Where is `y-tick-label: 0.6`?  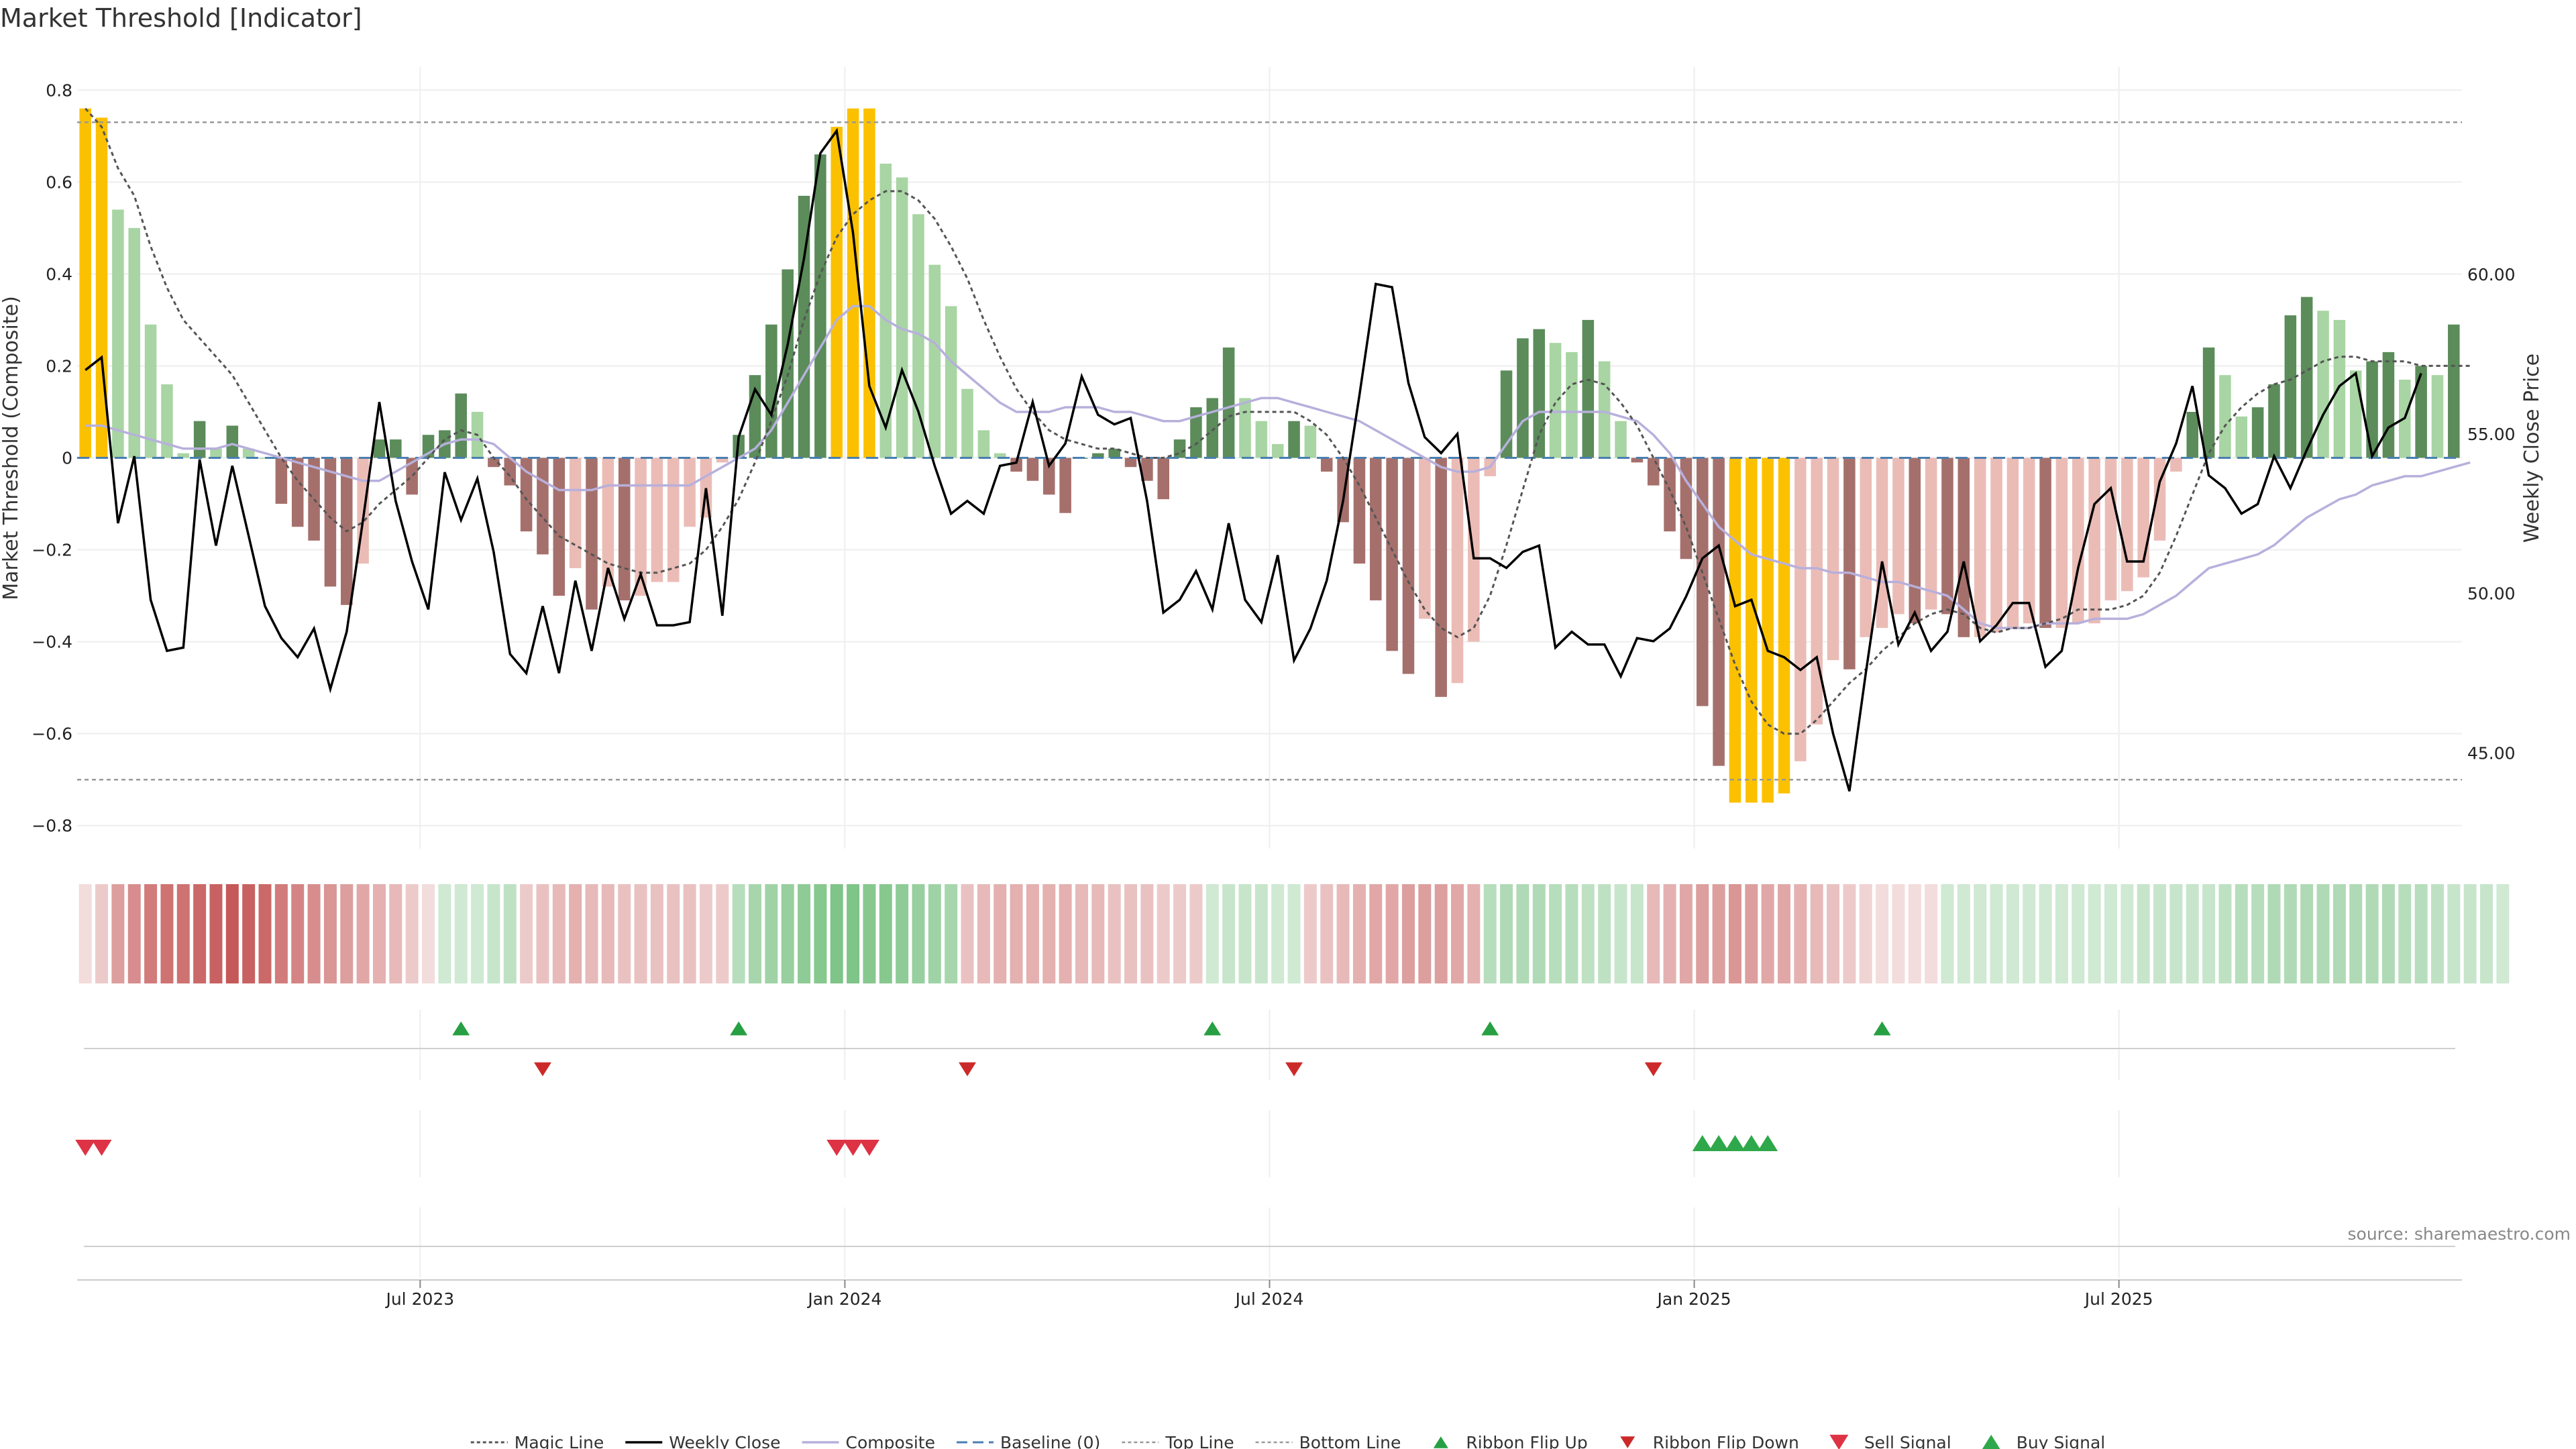 y-tick-label: 0.6 is located at coordinates (59, 182).